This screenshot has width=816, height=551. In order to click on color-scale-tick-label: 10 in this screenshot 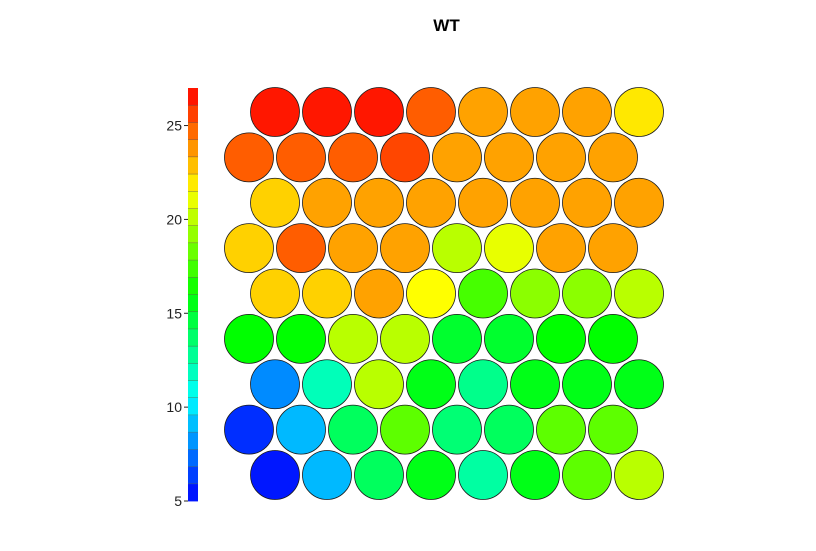, I will do `click(174, 407)`.